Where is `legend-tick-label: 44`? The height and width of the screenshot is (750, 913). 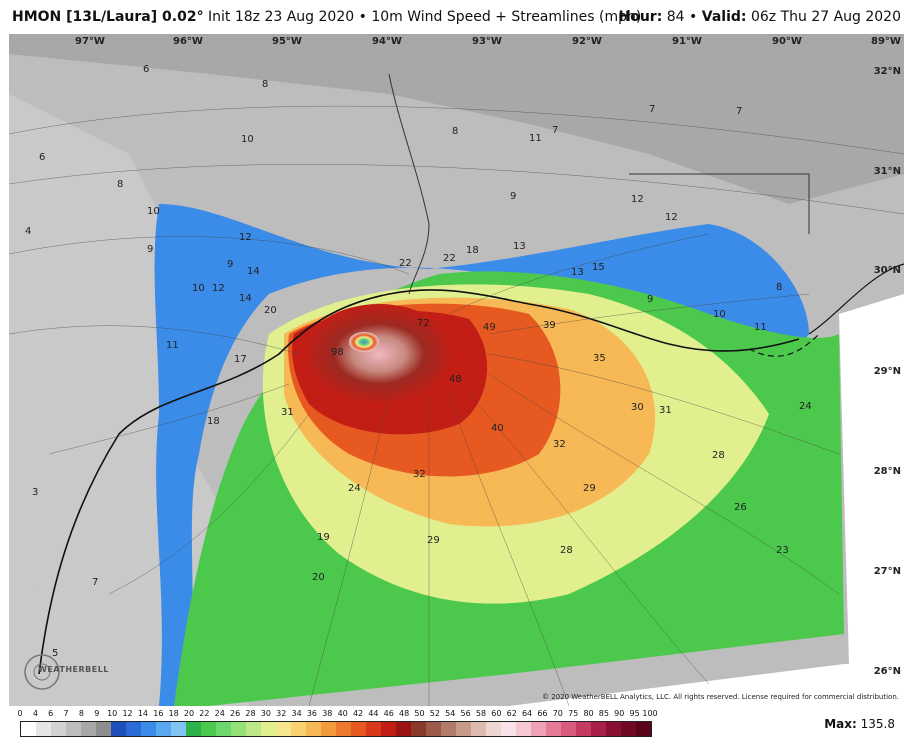 legend-tick-label: 44 is located at coordinates (373, 713).